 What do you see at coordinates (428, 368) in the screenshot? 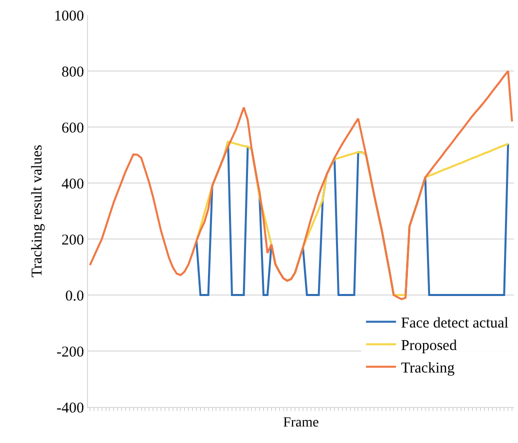
I see `legend-label: Tracking` at bounding box center [428, 368].